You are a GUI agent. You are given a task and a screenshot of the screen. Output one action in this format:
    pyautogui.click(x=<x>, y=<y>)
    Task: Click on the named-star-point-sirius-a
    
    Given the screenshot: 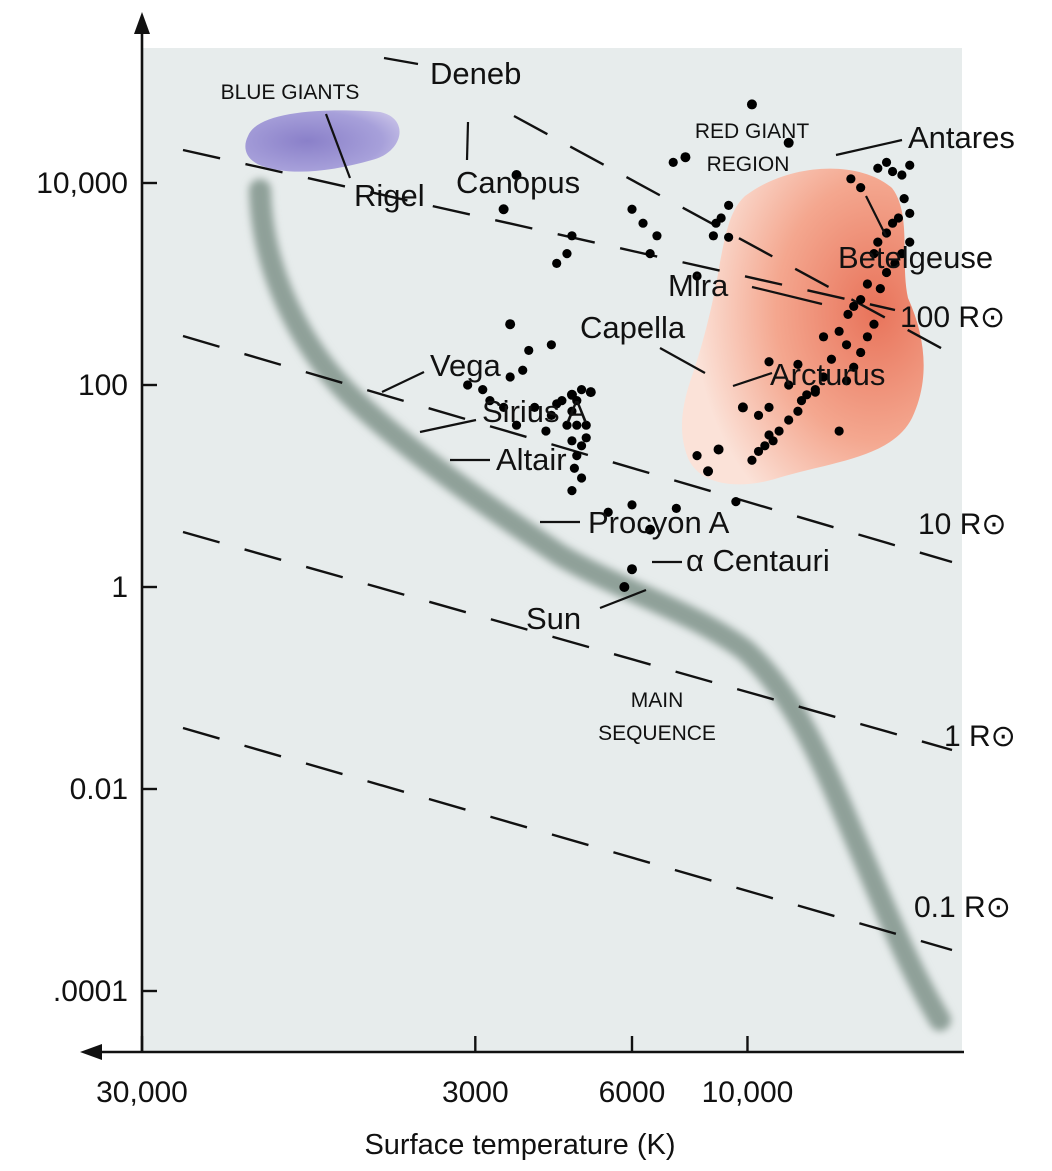 What is the action you would take?
    pyautogui.click(x=718, y=449)
    